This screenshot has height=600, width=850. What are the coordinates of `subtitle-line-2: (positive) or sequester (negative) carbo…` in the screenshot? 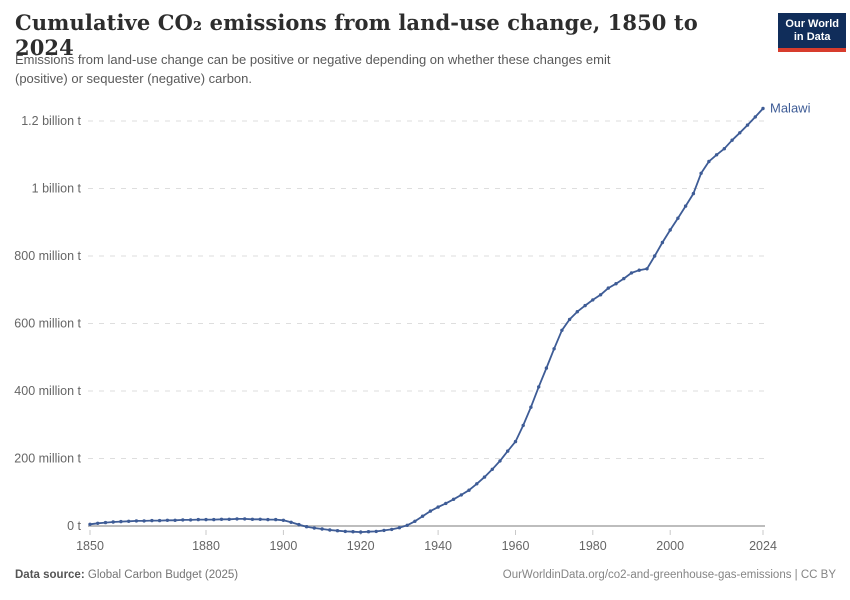 It's located at (134, 78).